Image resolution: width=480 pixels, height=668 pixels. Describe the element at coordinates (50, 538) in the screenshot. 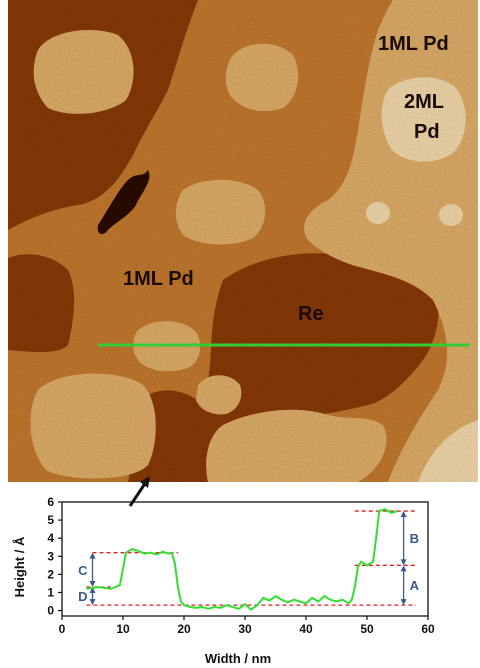

I see `y-tick-label: 4` at that location.